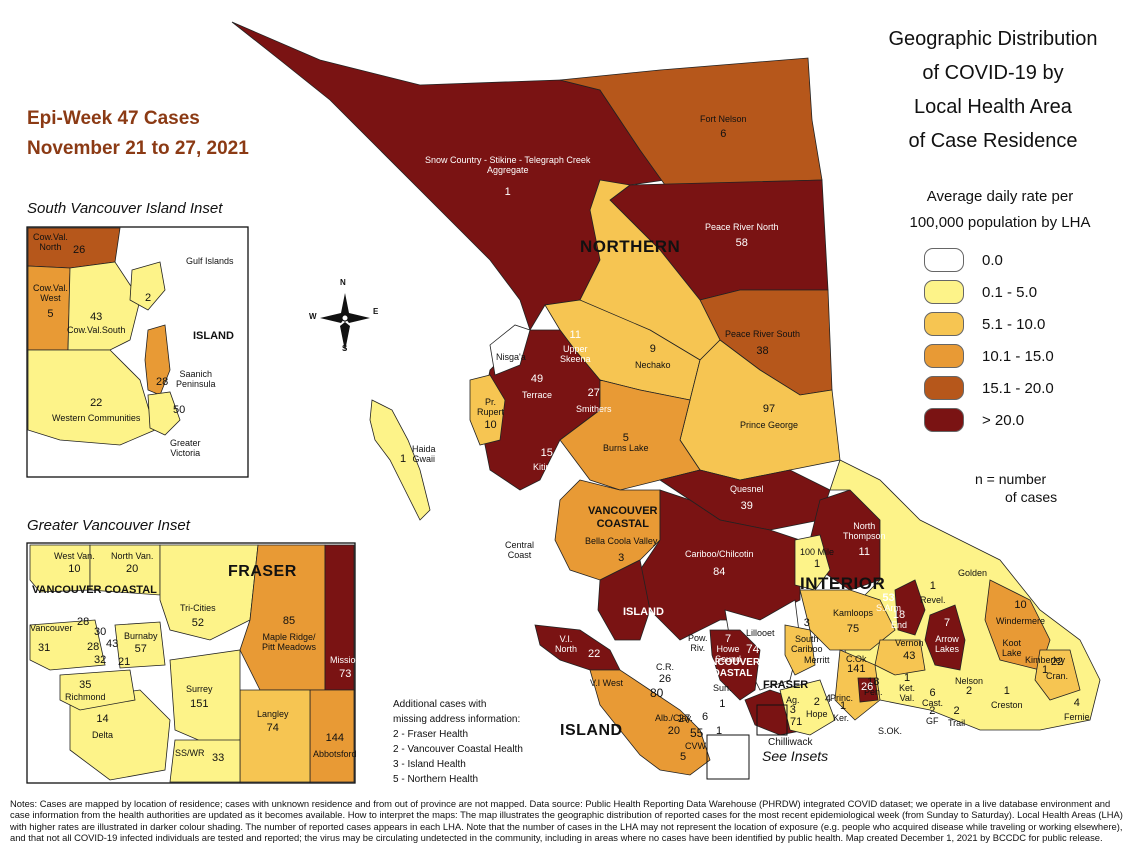  What do you see at coordinates (653, 357) in the screenshot?
I see `lha-nechako: 9 Nechako` at bounding box center [653, 357].